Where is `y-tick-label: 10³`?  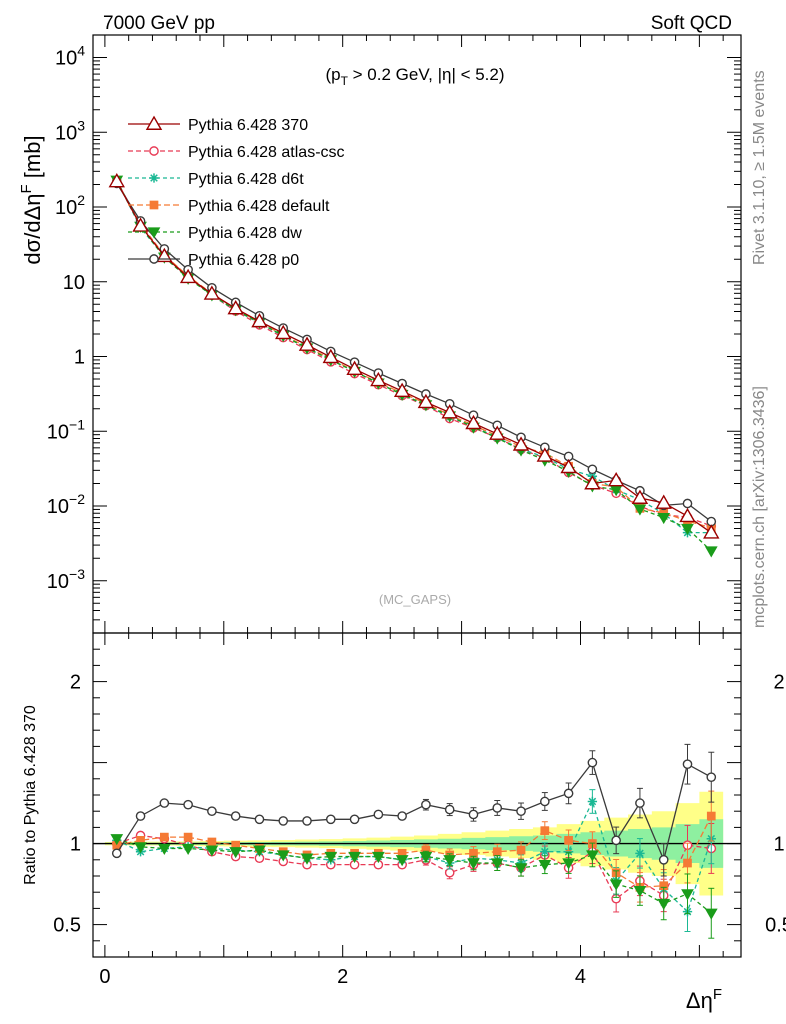 y-tick-label: 10³ is located at coordinates (70, 130).